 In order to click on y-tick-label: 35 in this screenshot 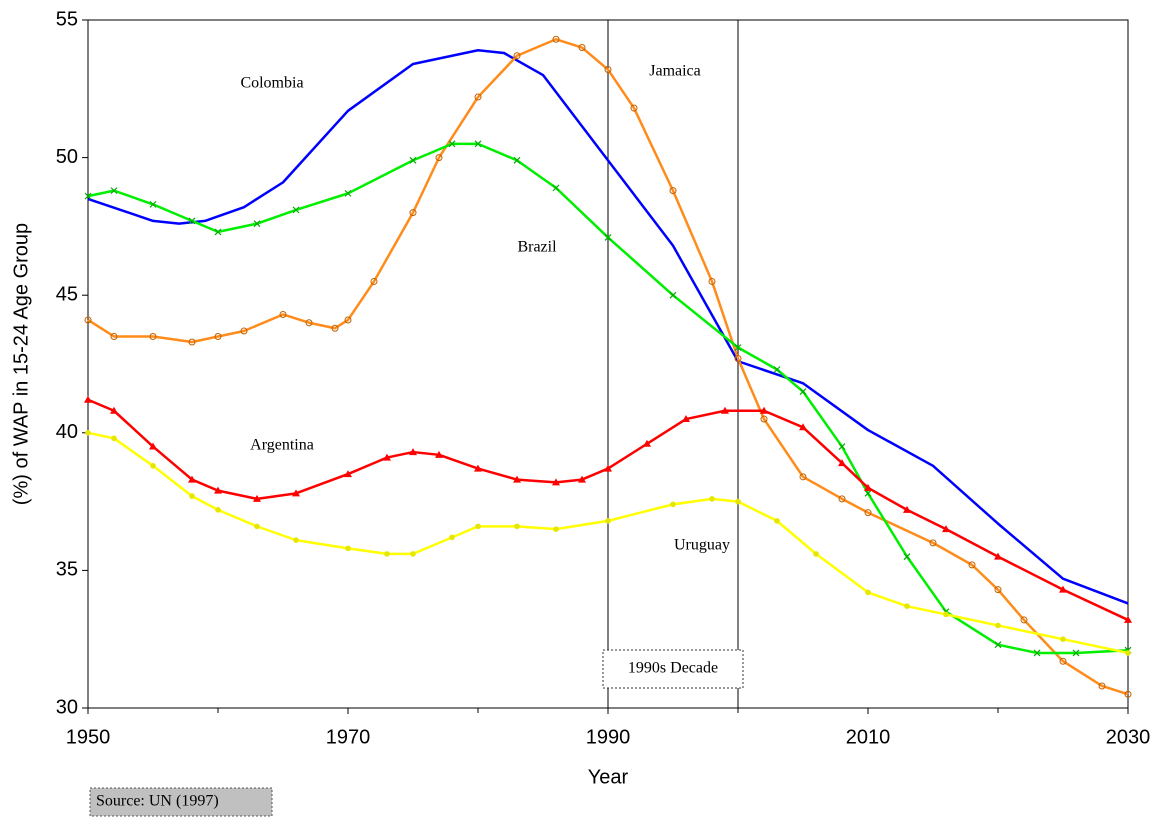, I will do `click(67, 570)`.